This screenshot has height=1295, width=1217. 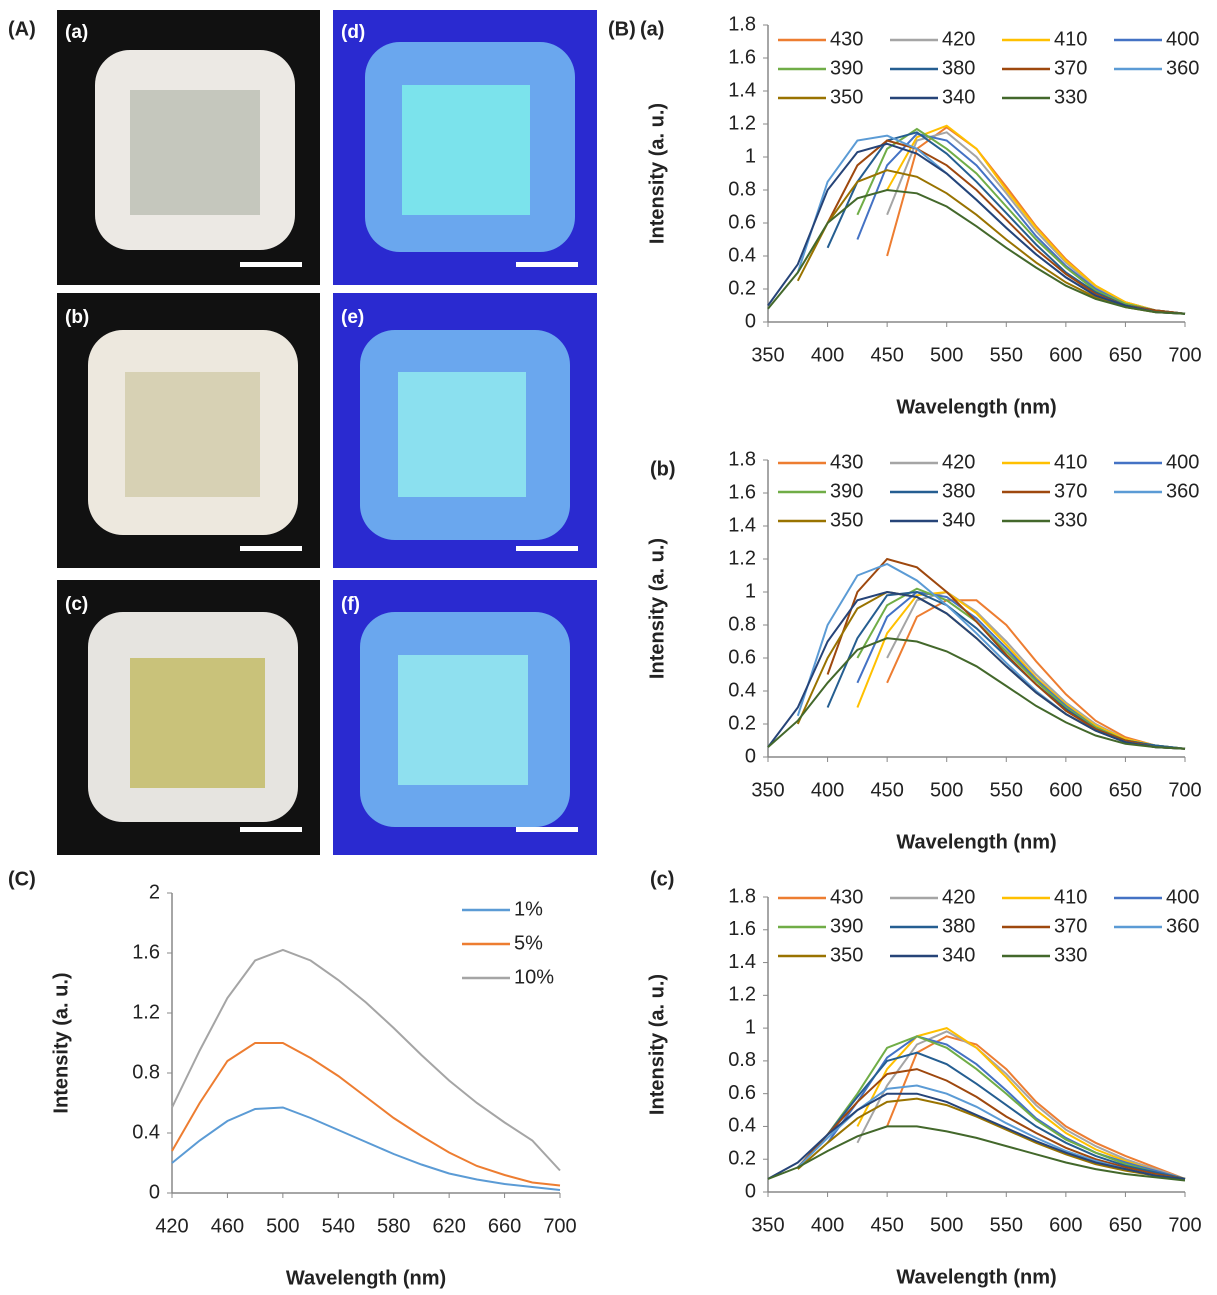 I want to click on x-tick-label: 540, so click(x=338, y=1226).